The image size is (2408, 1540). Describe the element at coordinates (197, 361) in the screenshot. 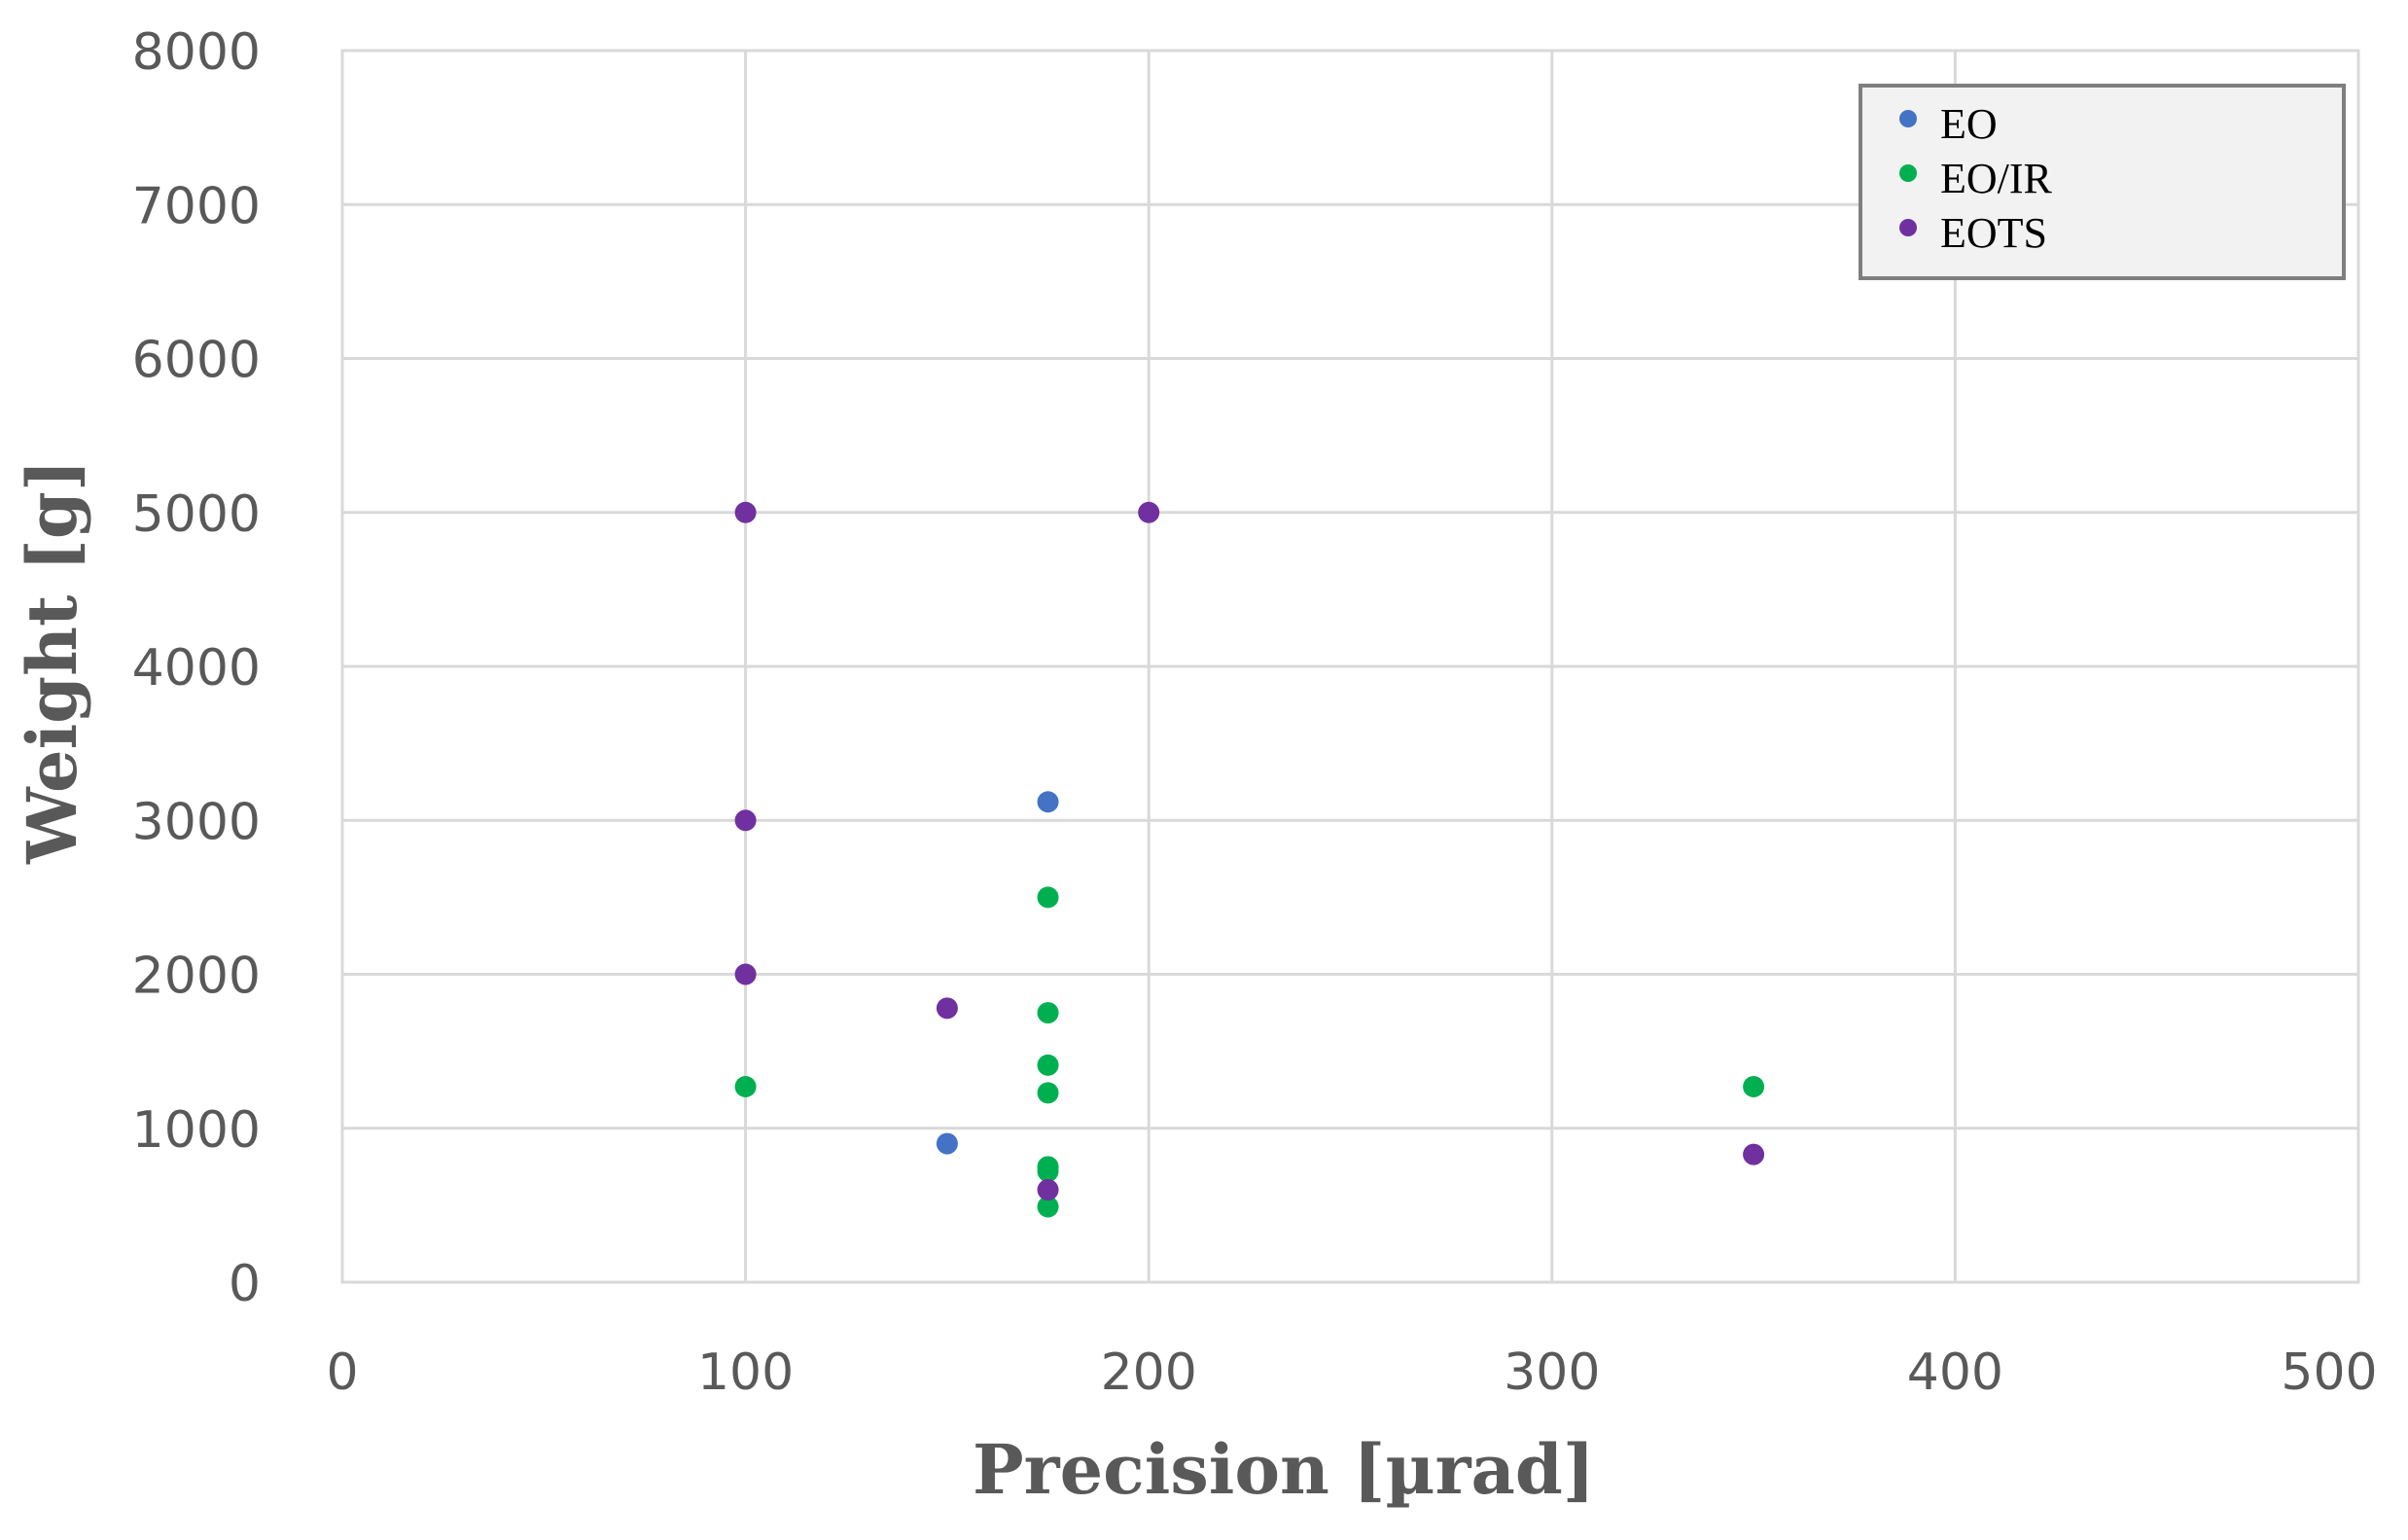

I see `y-tick-label: 6000` at that location.